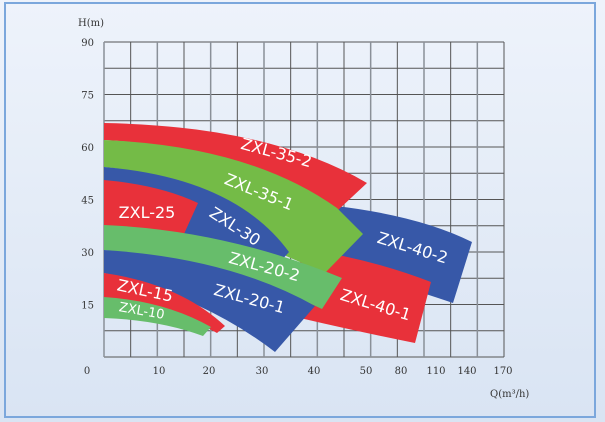 This screenshot has width=605, height=422. What do you see at coordinates (87, 253) in the screenshot?
I see `y-tick-label: 30` at bounding box center [87, 253].